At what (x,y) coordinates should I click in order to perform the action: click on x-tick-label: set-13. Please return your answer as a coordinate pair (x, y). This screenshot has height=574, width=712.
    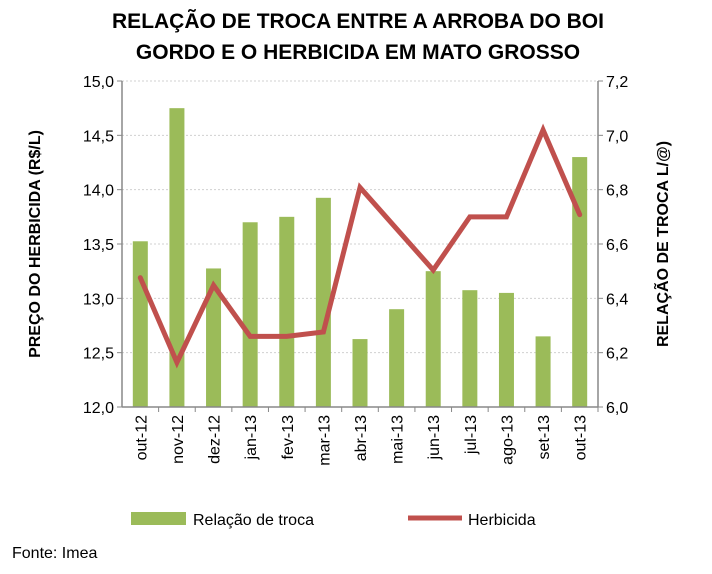
    Looking at the image, I should click on (544, 437).